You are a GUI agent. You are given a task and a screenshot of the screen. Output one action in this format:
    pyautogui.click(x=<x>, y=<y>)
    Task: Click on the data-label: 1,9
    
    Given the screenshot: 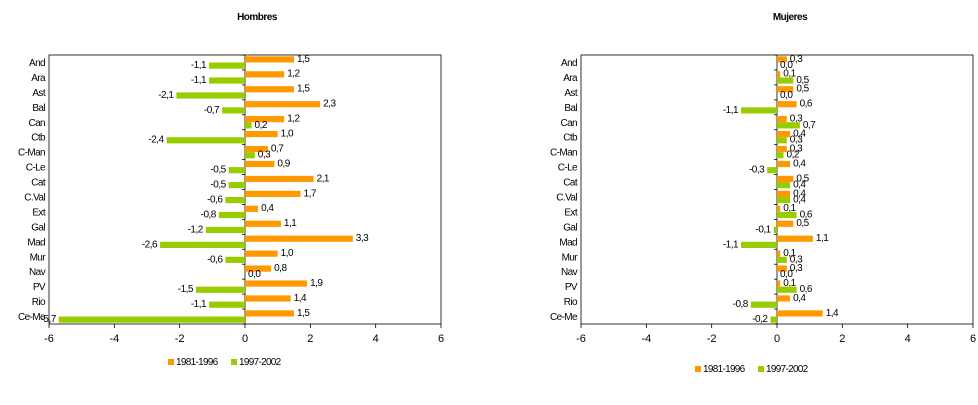 What is the action you would take?
    pyautogui.click(x=316, y=283)
    